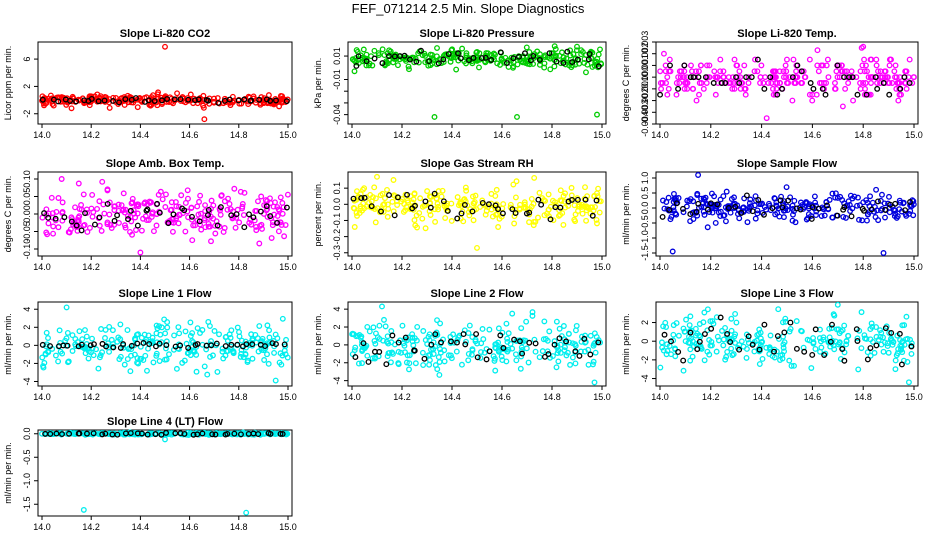  Describe the element at coordinates (318, 213) in the screenshot. I see `y-axis-label: percent per min.` at that location.